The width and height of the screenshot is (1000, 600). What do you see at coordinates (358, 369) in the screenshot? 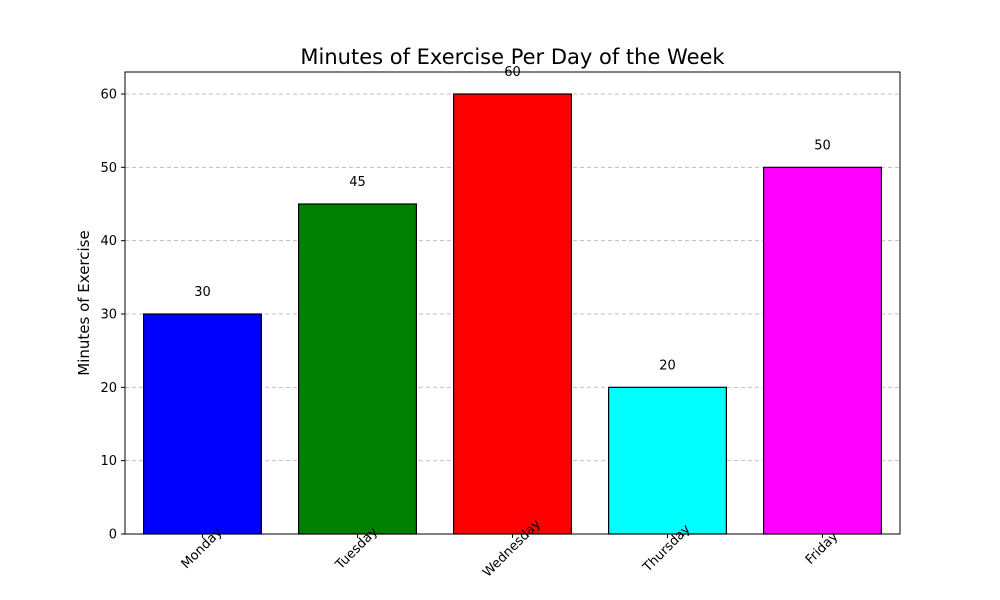
I see `bar-tuesday` at bounding box center [358, 369].